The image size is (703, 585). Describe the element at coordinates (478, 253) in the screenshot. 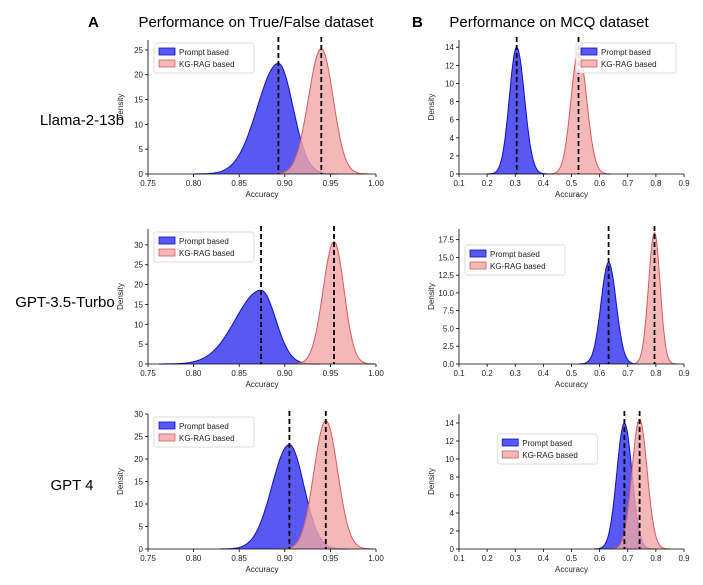

I see `legend-swatch-prompt-gpt35-mcq` at that location.